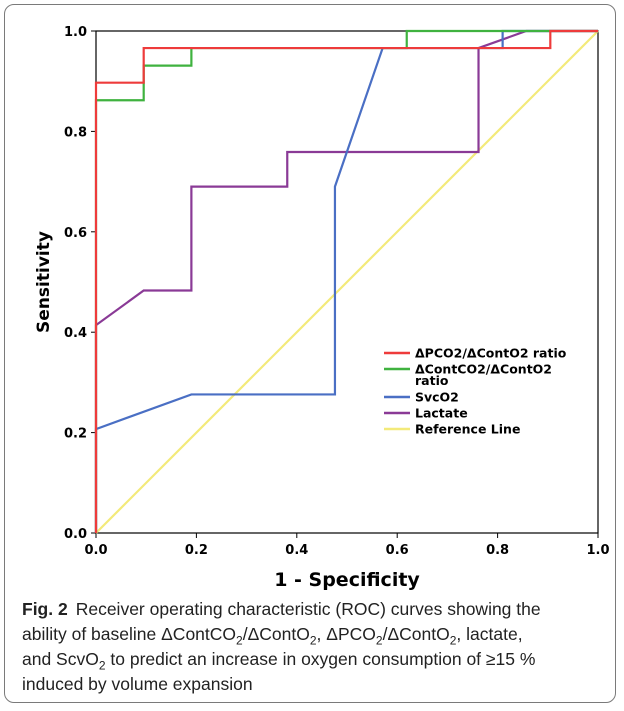 This screenshot has height=711, width=624. What do you see at coordinates (441, 413) in the screenshot?
I see `legend-label: Lactate` at bounding box center [441, 413].